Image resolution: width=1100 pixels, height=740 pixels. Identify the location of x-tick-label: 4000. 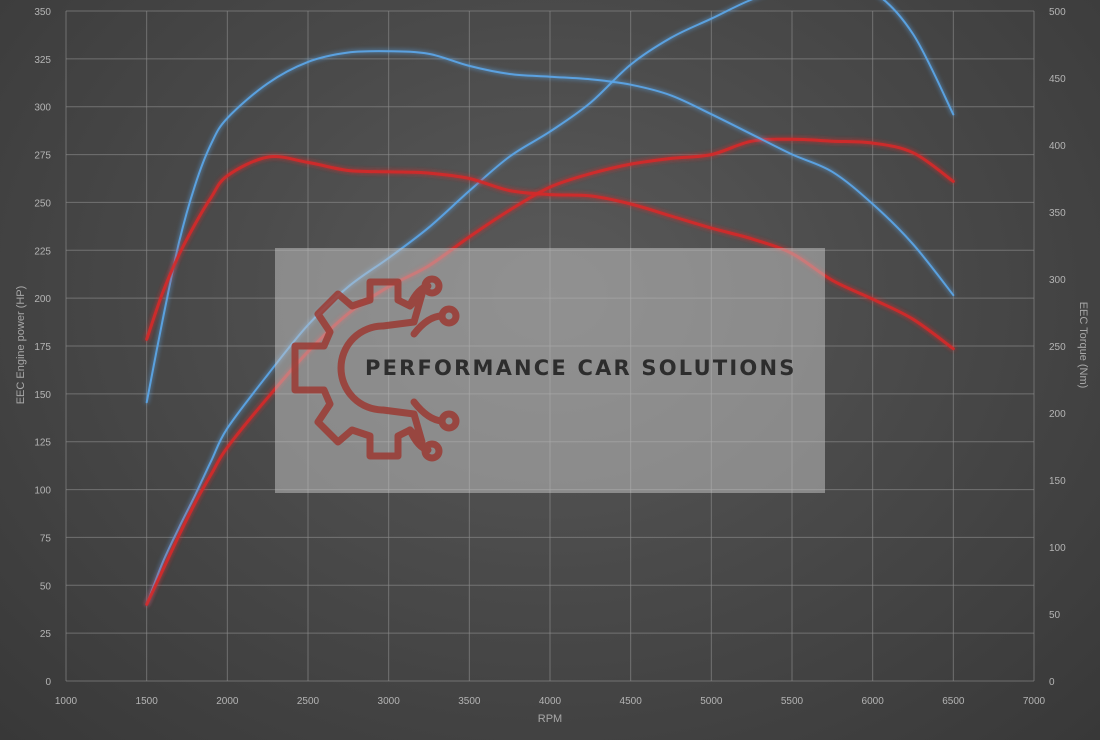
(550, 701).